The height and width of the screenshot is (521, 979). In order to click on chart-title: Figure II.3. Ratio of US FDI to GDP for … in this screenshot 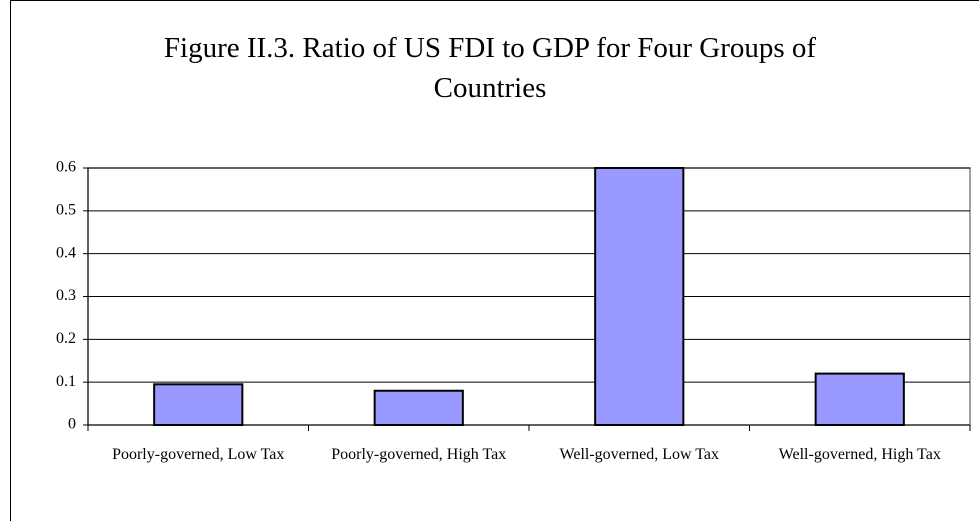, I will do `click(490, 68)`.